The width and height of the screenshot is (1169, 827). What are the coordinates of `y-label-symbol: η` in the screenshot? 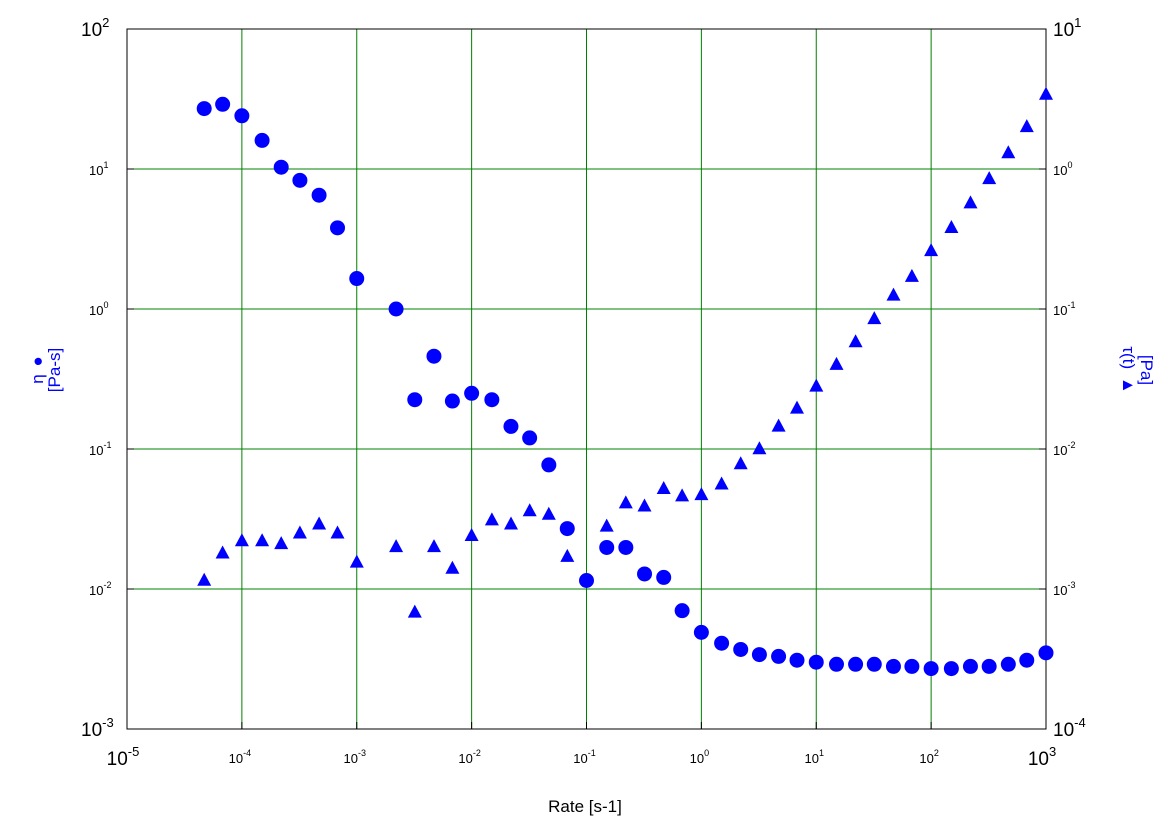 It's located at (37, 378).